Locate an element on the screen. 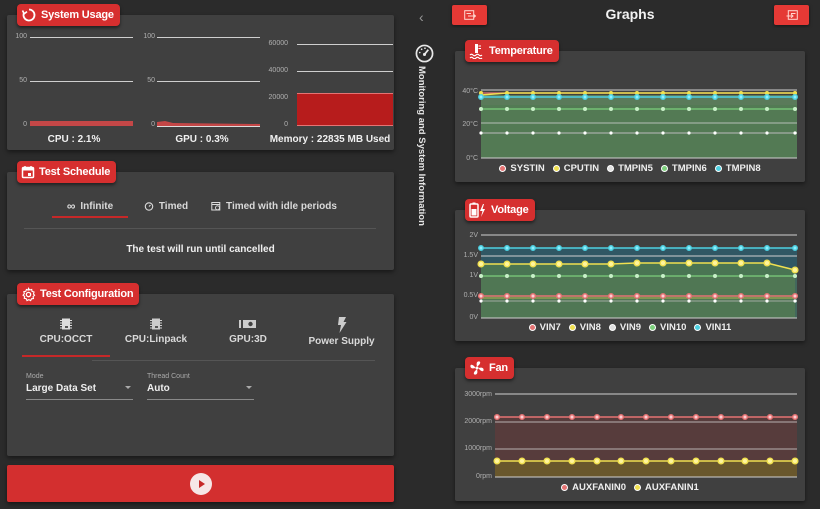 Image resolution: width=820 pixels, height=509 pixels. test-configuration-badge: Test Configuration is located at coordinates (78, 294).